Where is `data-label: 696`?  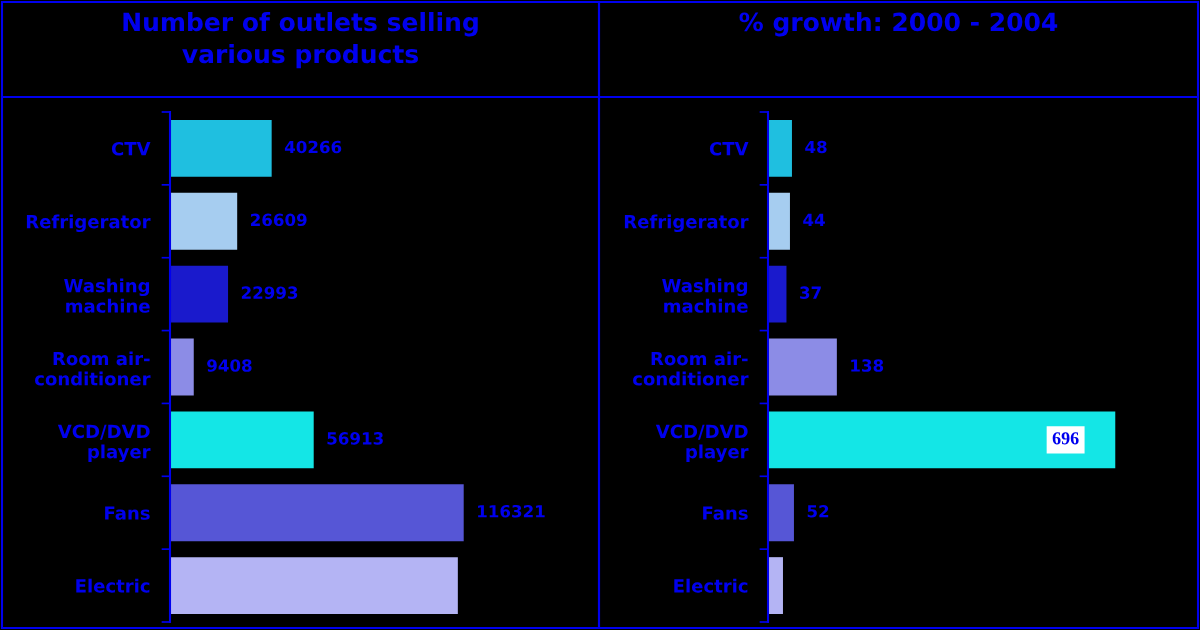
data-label: 696 is located at coordinates (1065, 438).